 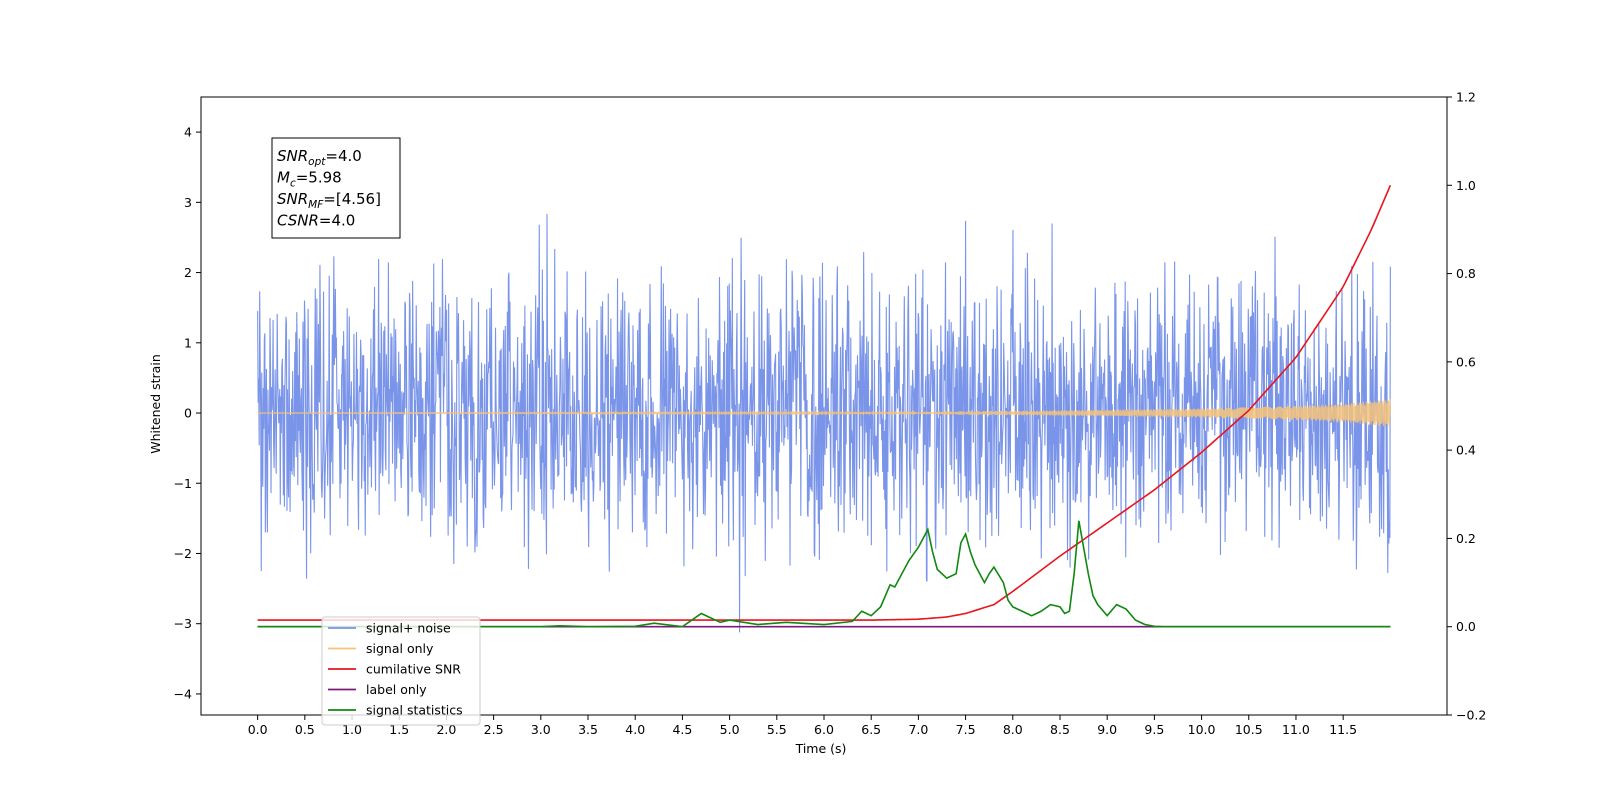 I want to click on annotation-subscript: opt, so click(x=317, y=162).